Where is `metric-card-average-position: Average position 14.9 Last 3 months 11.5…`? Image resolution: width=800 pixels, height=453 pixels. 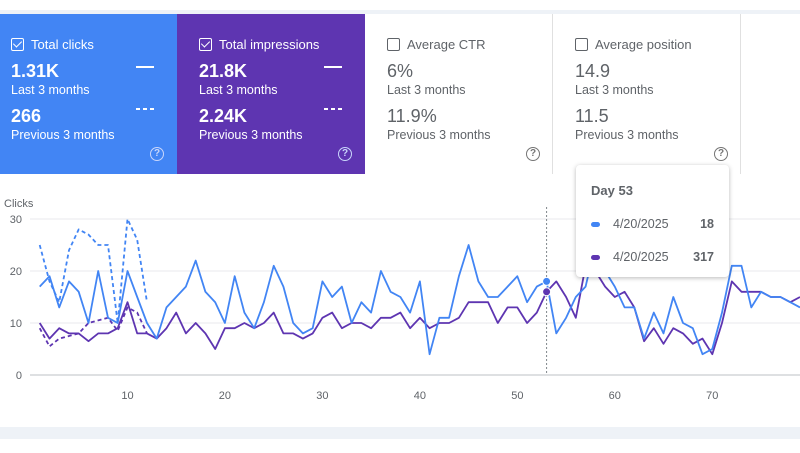 metric-card-average-position: Average position 14.9 Last 3 months 11.5… is located at coordinates (647, 94).